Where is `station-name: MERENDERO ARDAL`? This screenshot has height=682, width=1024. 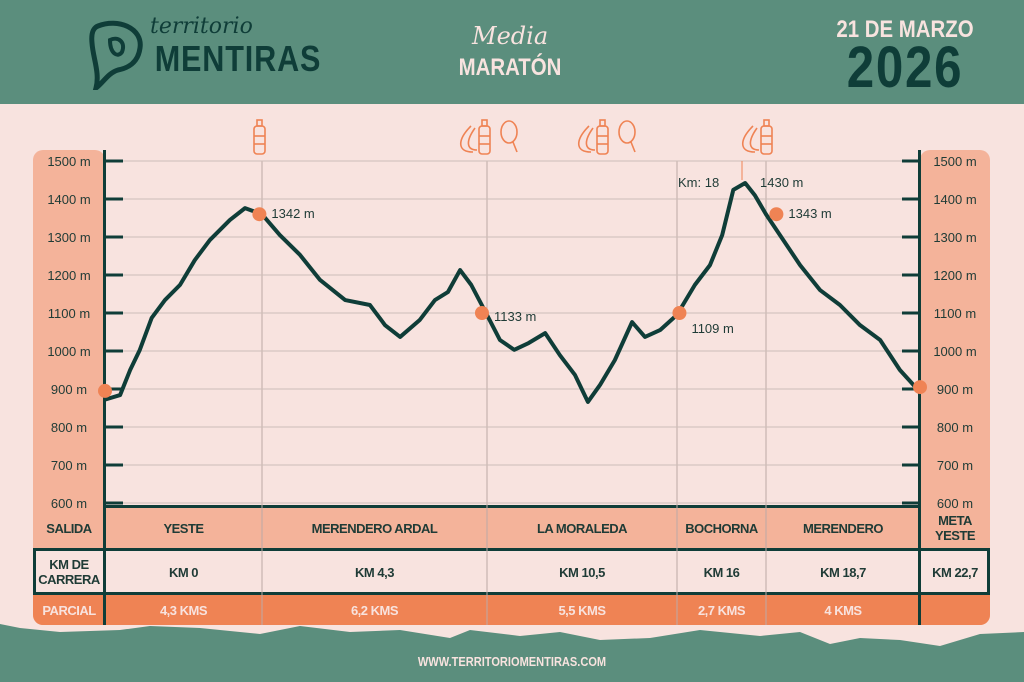 station-name: MERENDERO ARDAL is located at coordinates (374, 528).